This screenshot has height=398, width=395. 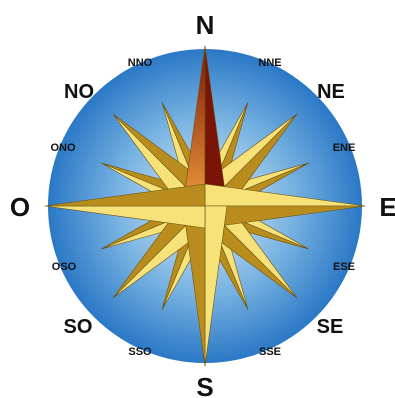 What do you see at coordinates (387, 207) in the screenshot?
I see `label-e: E` at bounding box center [387, 207].